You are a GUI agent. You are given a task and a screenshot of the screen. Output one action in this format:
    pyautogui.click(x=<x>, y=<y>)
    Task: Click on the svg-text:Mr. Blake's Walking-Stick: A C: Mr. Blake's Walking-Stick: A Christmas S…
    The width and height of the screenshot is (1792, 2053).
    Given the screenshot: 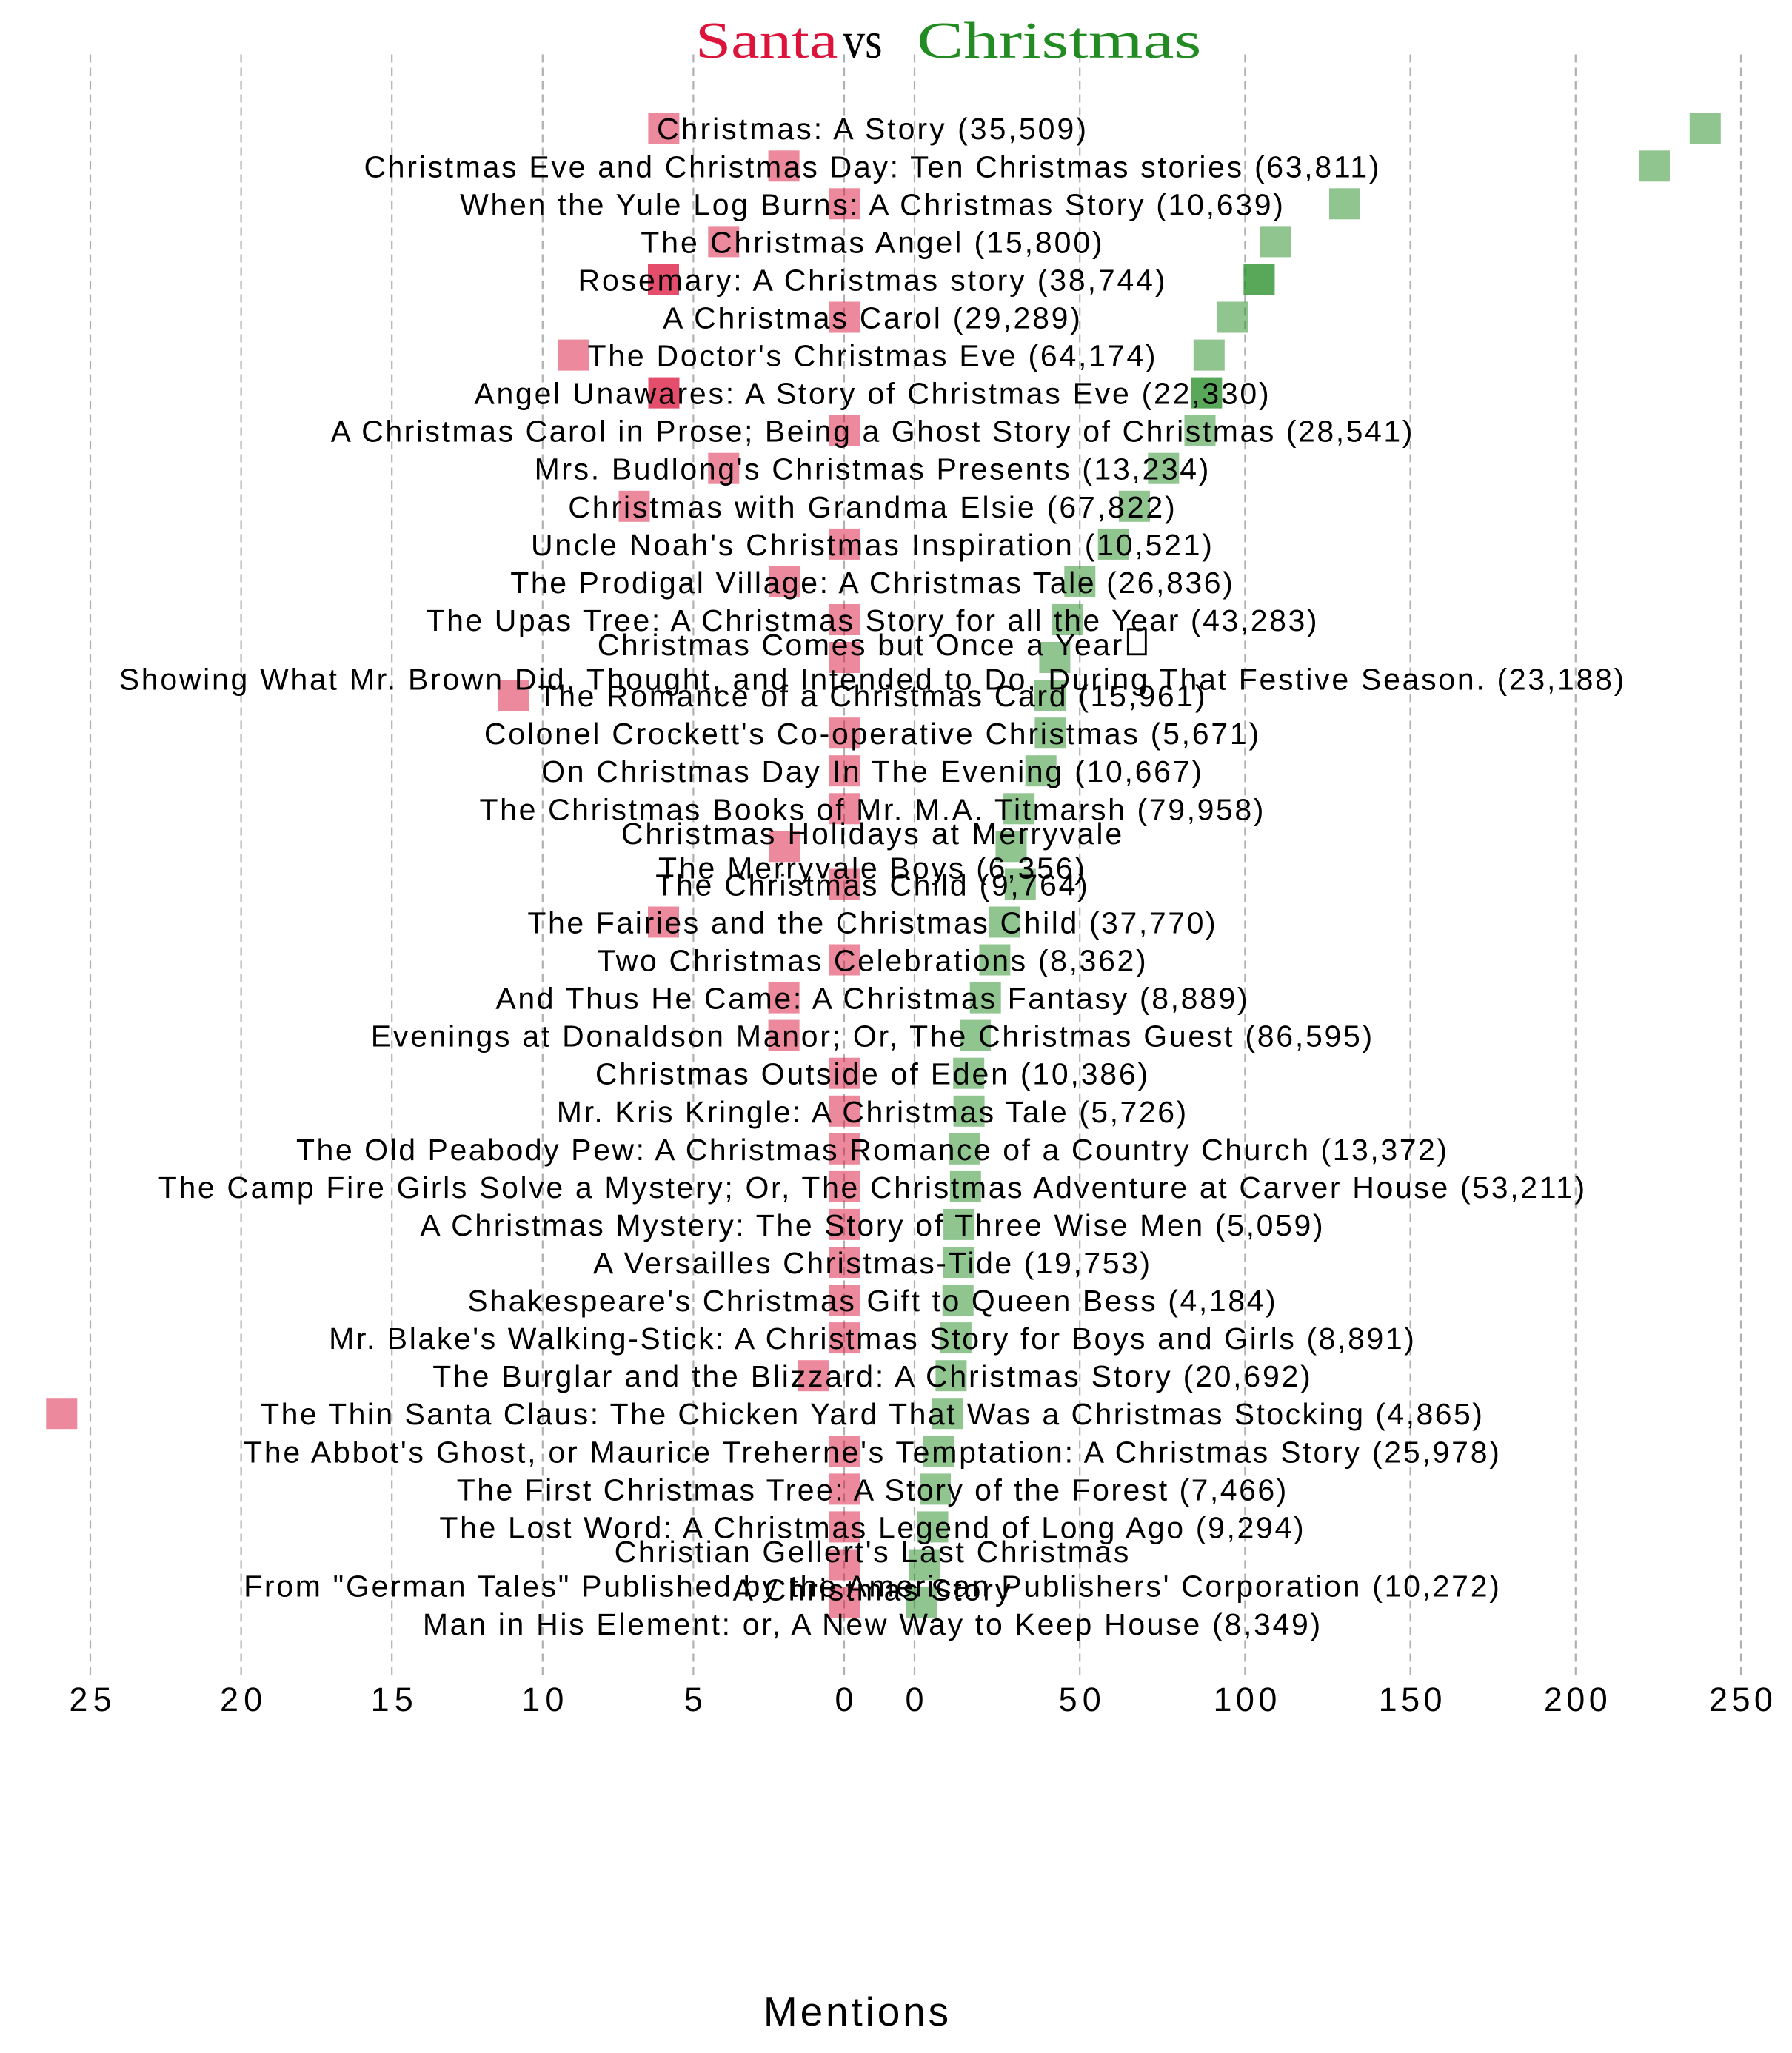 What is the action you would take?
    pyautogui.click(x=871, y=1339)
    